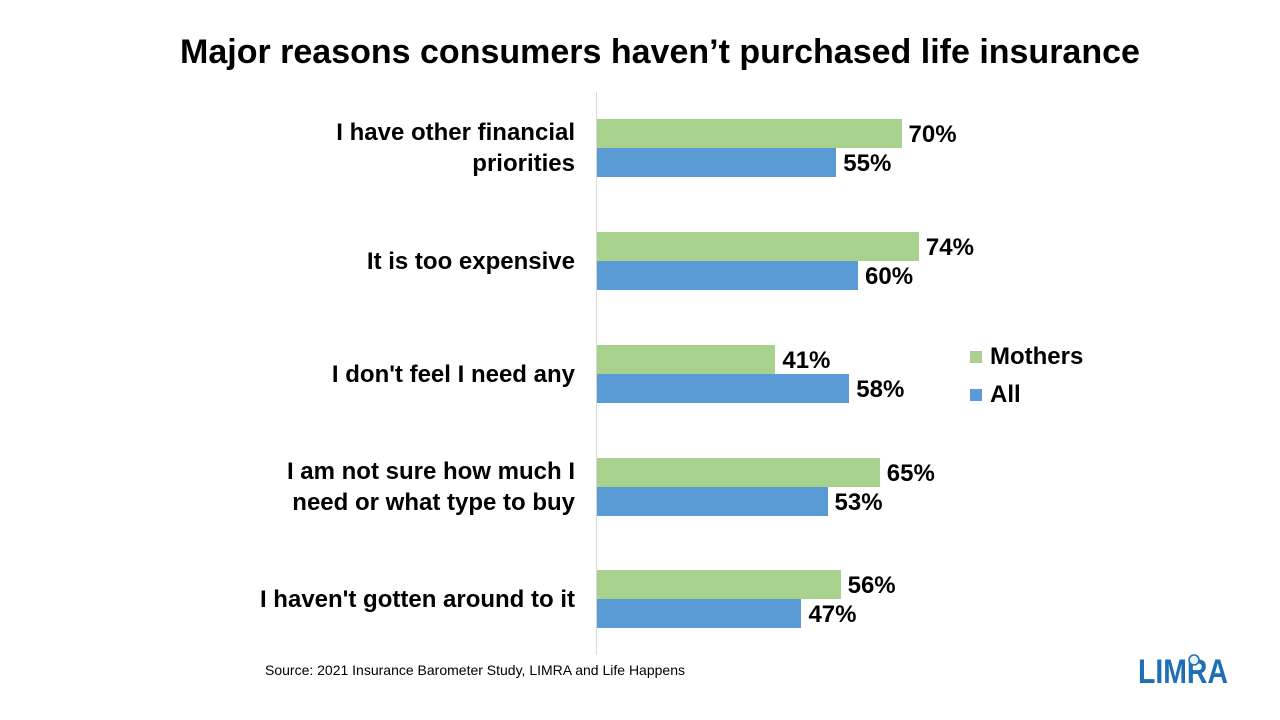  I want to click on limra-logo-text: LIMRA, so click(1183, 670).